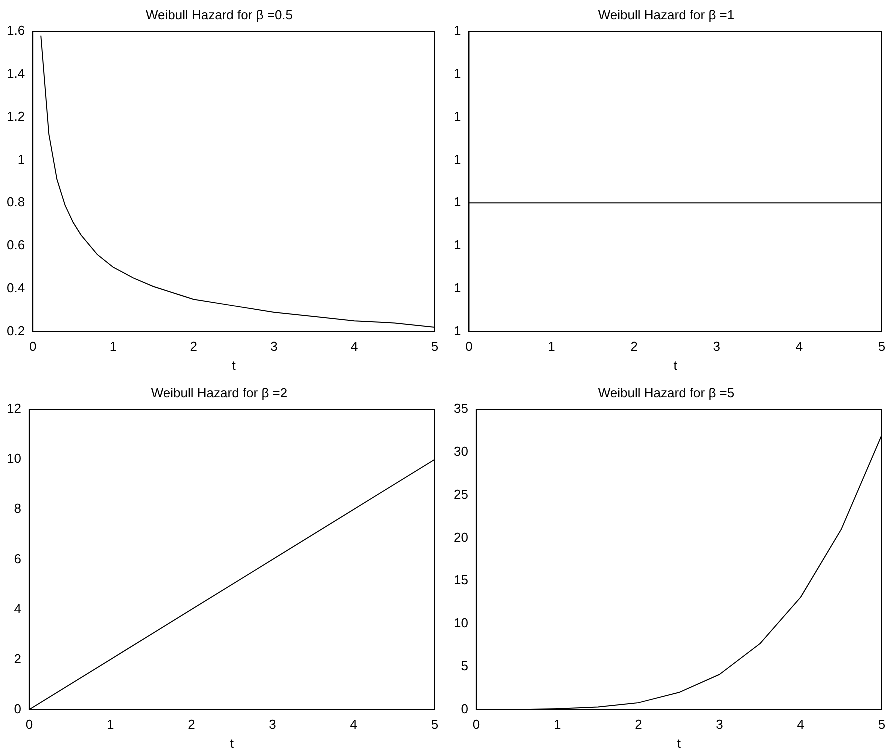  What do you see at coordinates (461, 494) in the screenshot?
I see `y-tick-label: 25` at bounding box center [461, 494].